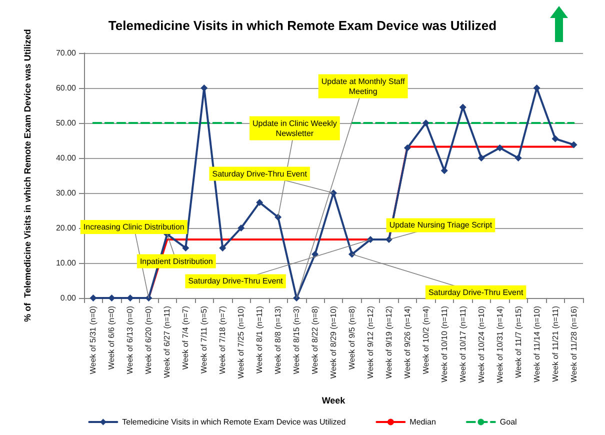 The height and width of the screenshot is (435, 605). What do you see at coordinates (425, 340) in the screenshot?
I see `x-tick-label: Week of 10/2 (n=4)` at bounding box center [425, 340].